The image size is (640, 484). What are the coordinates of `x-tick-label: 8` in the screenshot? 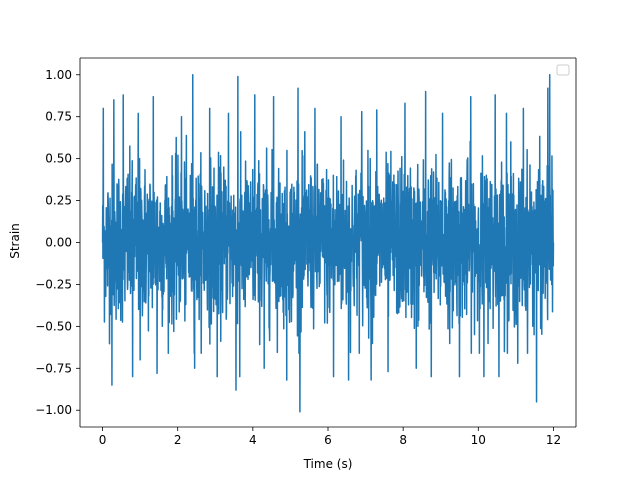 It's located at (403, 440).